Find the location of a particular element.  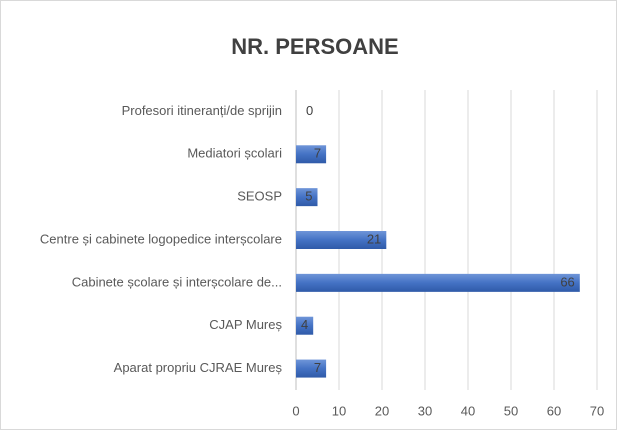

data-label: 66 is located at coordinates (567, 281).